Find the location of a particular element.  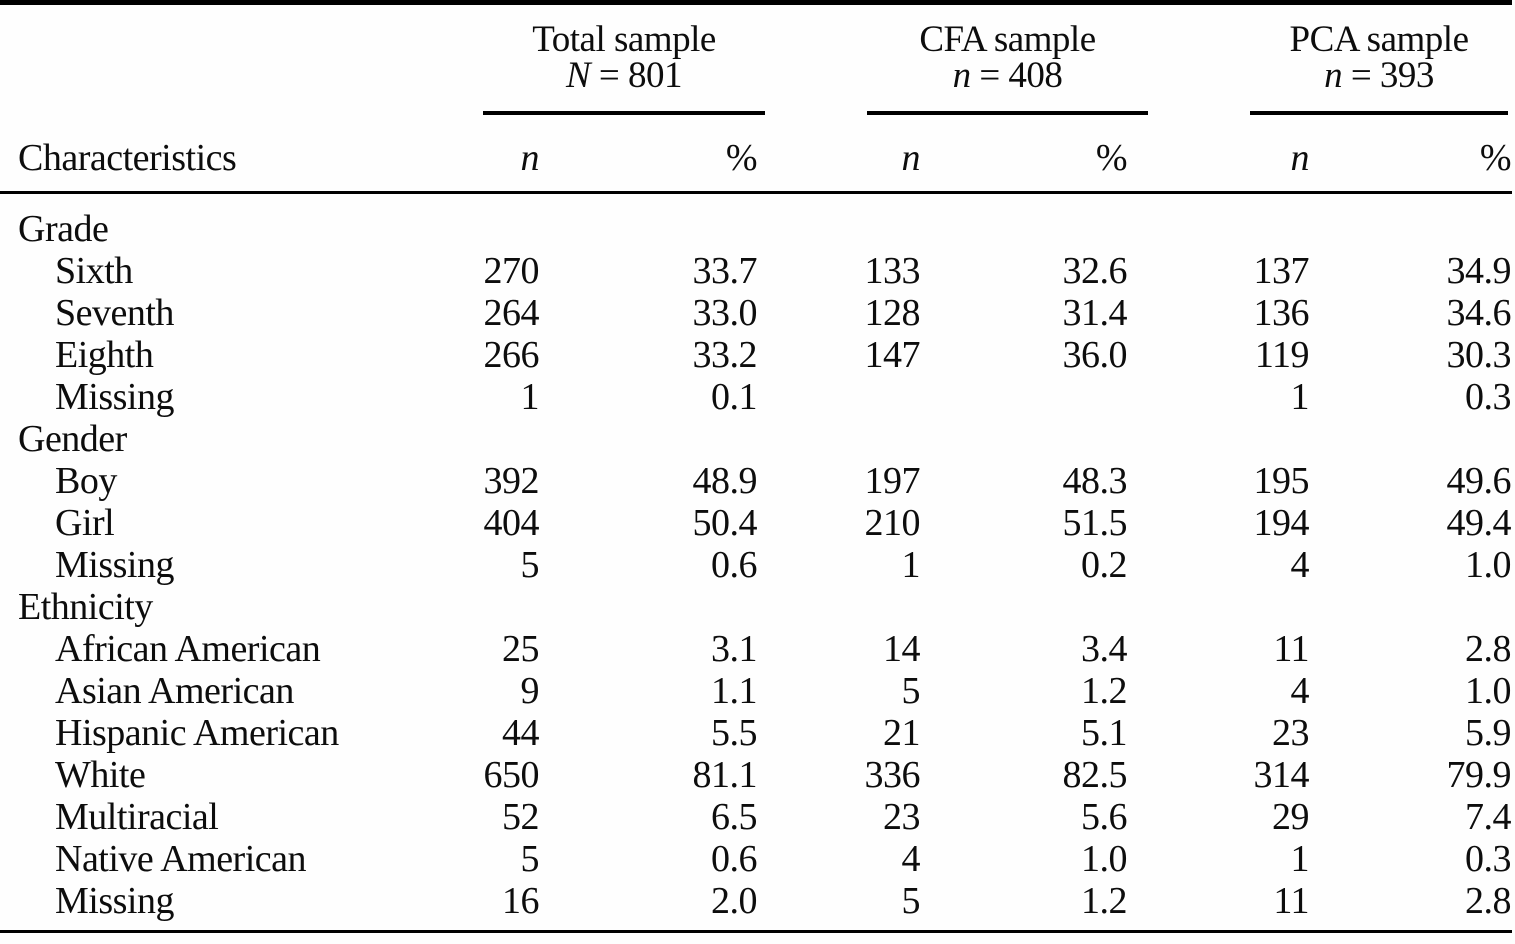

data-row: Multiracial 52 6.5 23 5.6 29 7.4 is located at coordinates (756, 817).